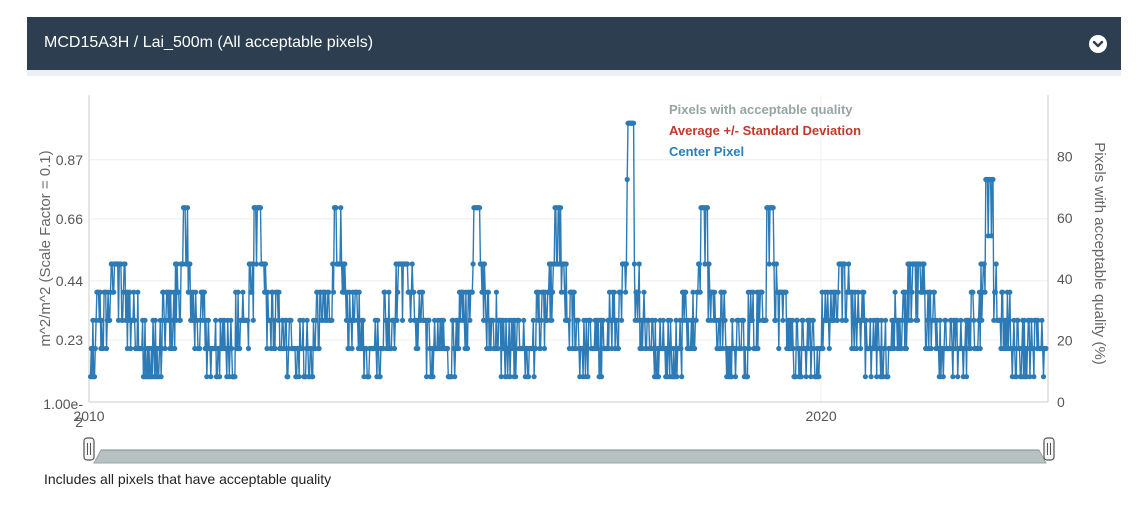 The image size is (1142, 509). I want to click on y-tick-label: 0.87, so click(69, 160).